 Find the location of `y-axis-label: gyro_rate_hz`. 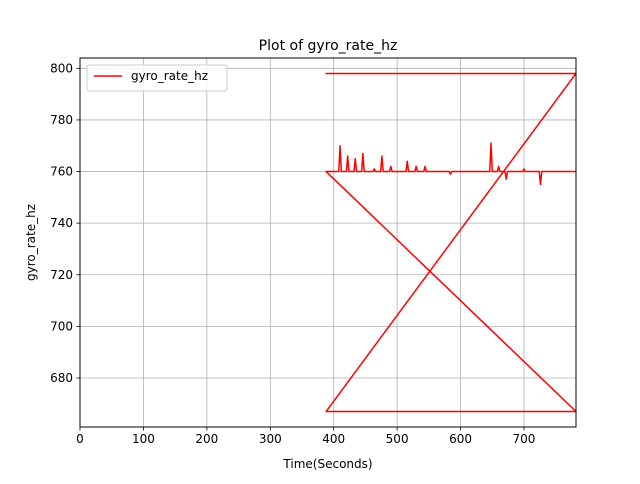

y-axis-label: gyro_rate_hz is located at coordinates (31, 242).